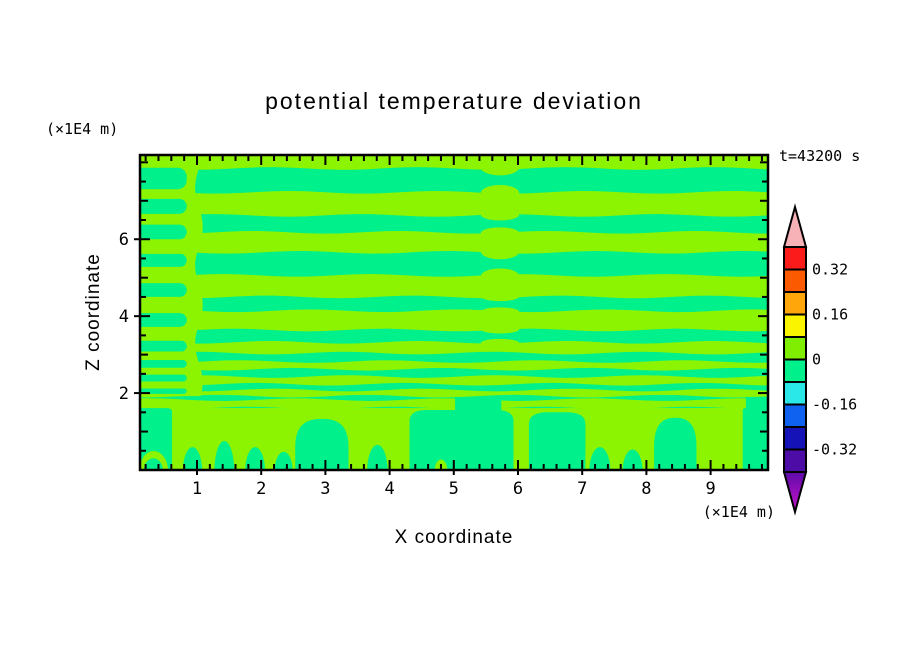 Image resolution: width=904 pixels, height=654 pixels. What do you see at coordinates (325, 489) in the screenshot?
I see `x-tick-label: 3` at bounding box center [325, 489].